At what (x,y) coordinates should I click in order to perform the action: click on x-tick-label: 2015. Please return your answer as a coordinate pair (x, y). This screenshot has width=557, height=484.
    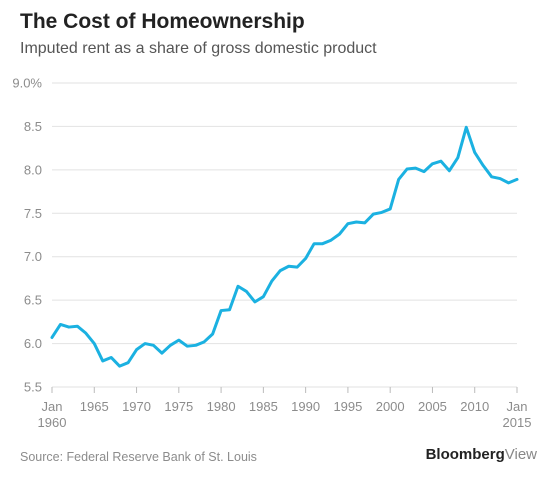
    Looking at the image, I should click on (517, 422).